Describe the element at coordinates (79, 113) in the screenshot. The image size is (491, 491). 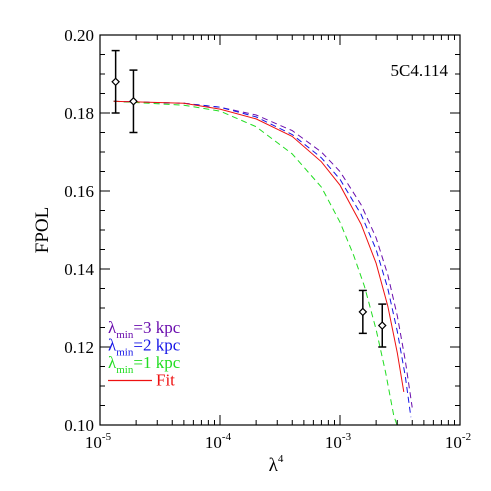
I see `y-tick-label: 0.18` at that location.